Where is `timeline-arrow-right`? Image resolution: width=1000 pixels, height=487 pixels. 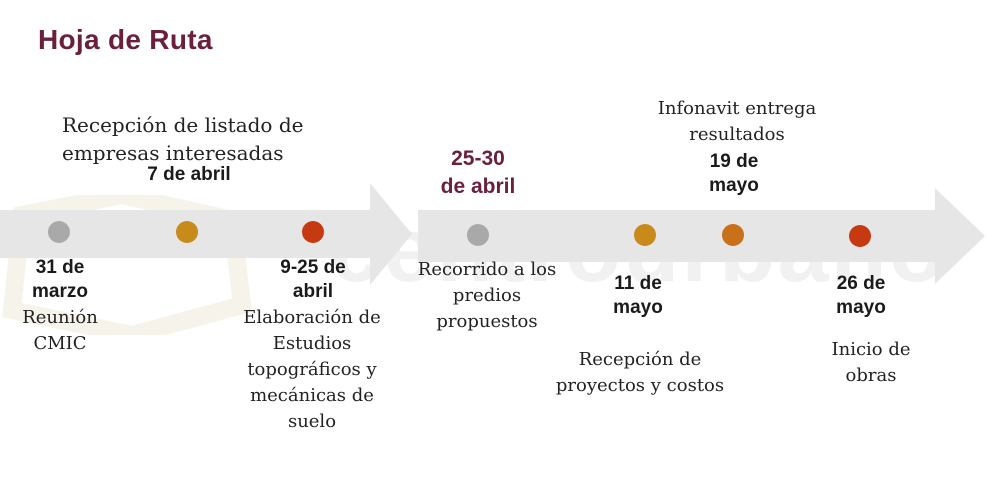 timeline-arrow-right is located at coordinates (701, 236).